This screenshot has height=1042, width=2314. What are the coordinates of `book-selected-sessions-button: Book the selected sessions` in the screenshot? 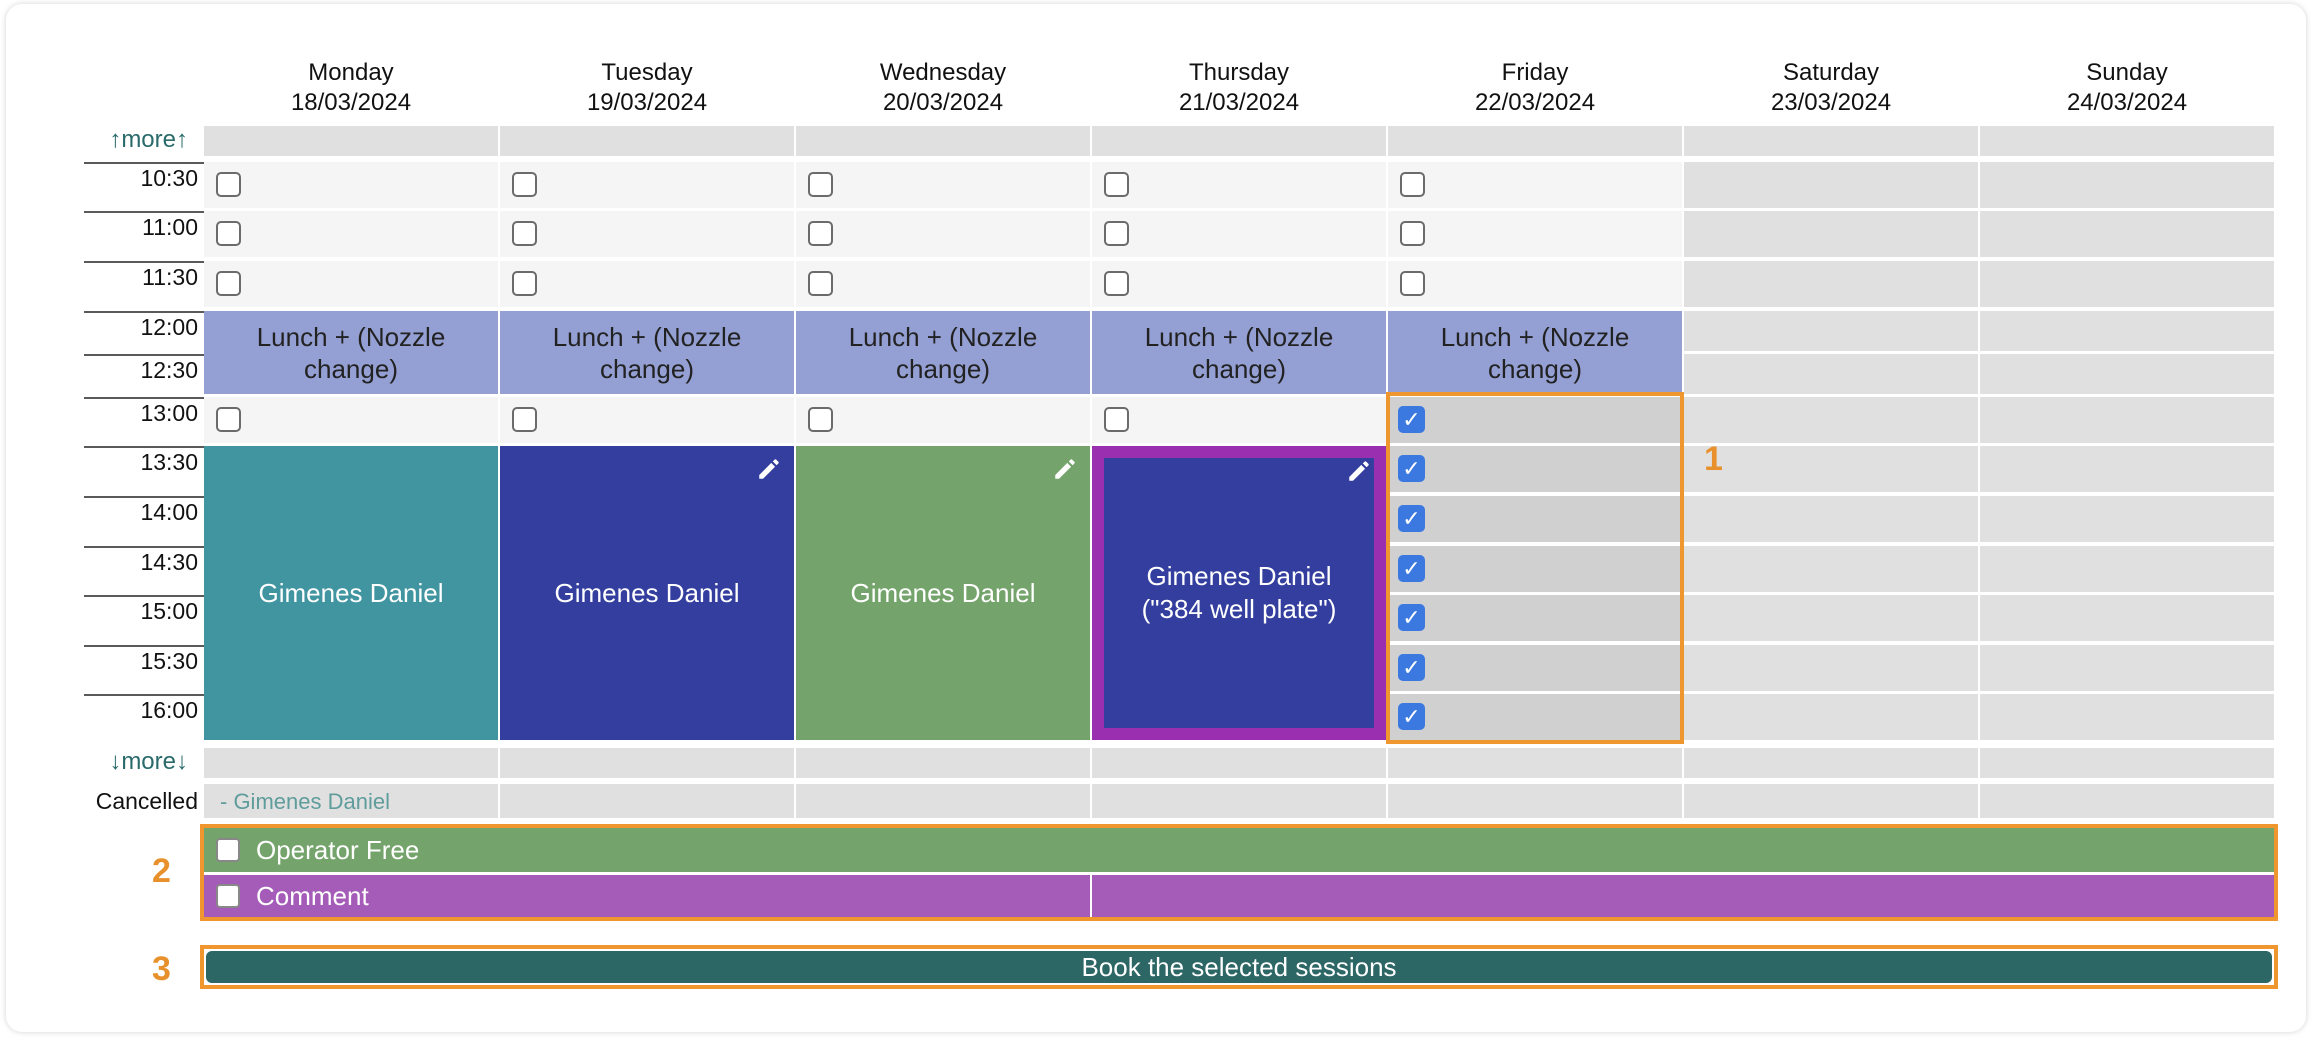 It's located at (1239, 967).